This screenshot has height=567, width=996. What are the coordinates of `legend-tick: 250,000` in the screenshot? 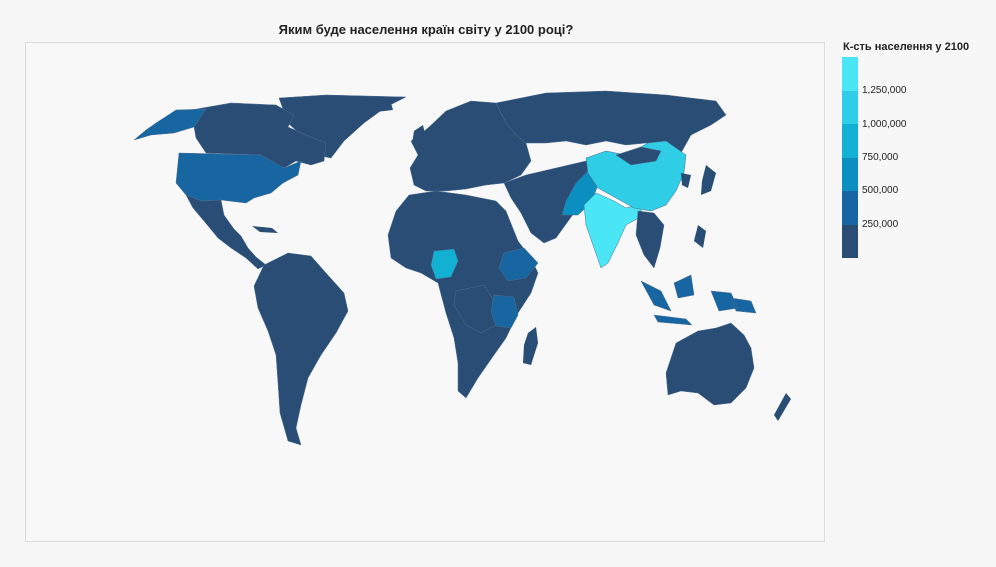 It's located at (880, 224).